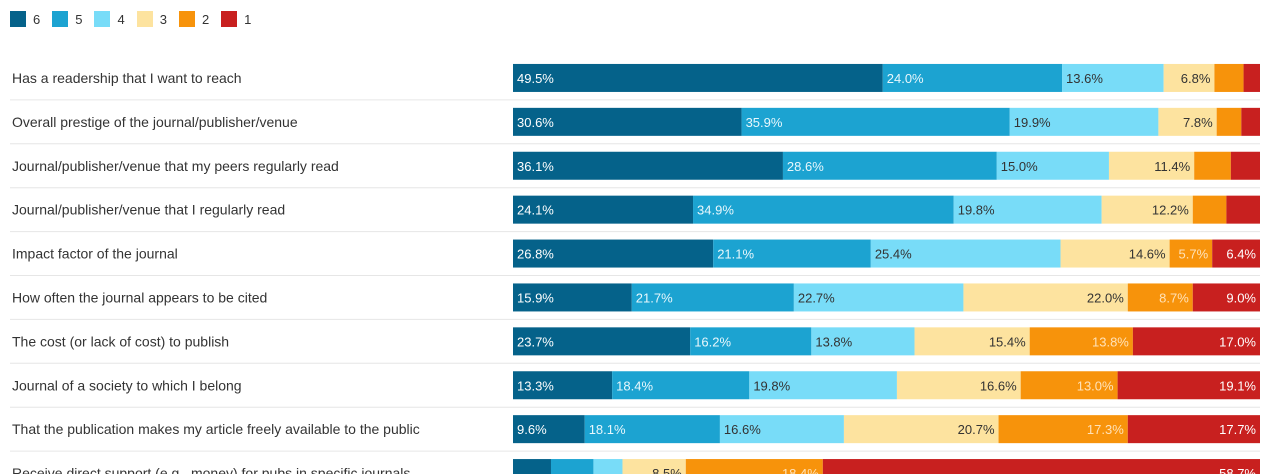 This screenshot has width=1261, height=474. Describe the element at coordinates (715, 210) in the screenshot. I see `data-label: 34.9%` at that location.